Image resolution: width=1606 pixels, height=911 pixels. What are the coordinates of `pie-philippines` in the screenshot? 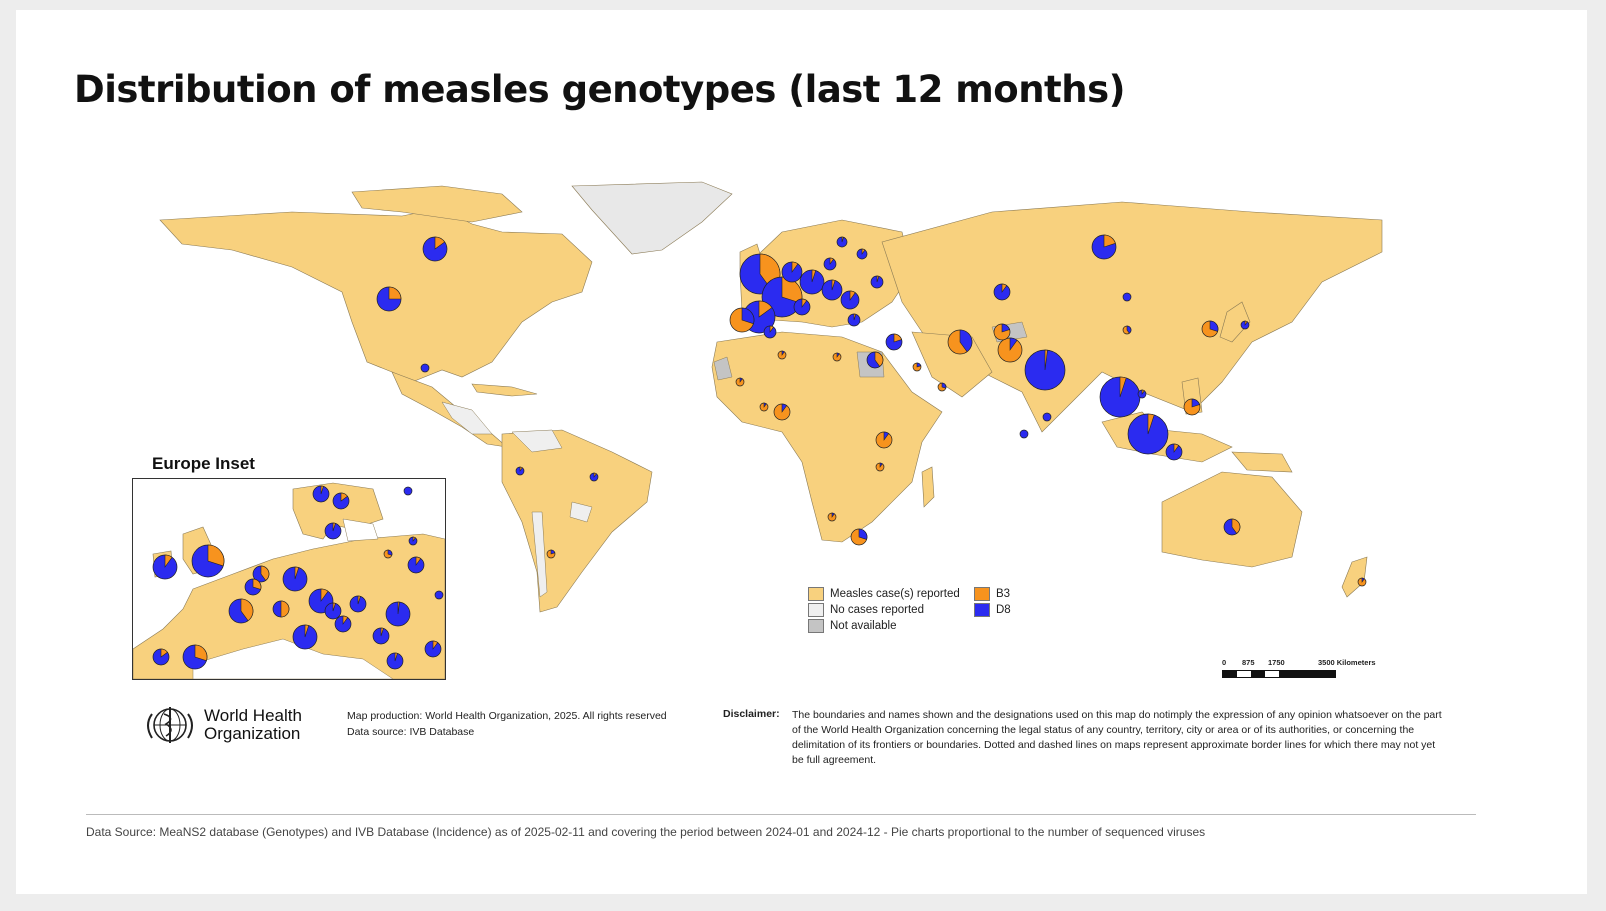 It's located at (1192, 407).